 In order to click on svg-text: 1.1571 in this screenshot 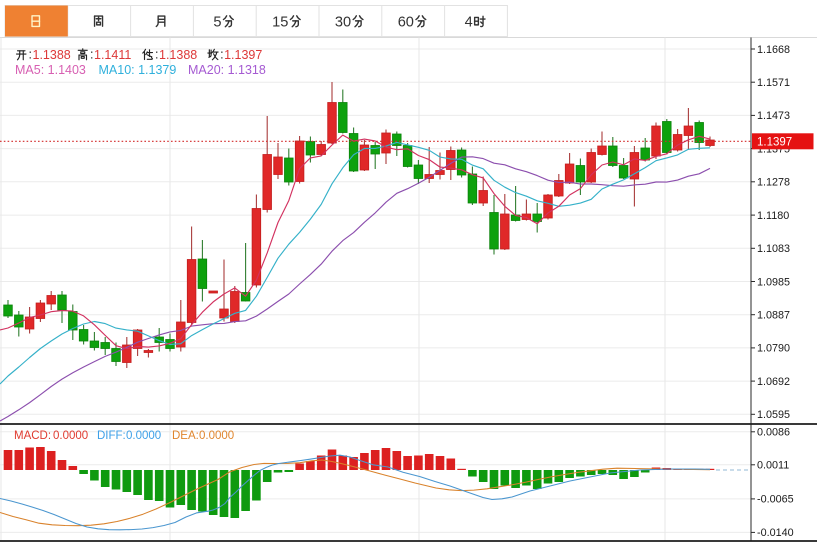, I will do `click(773, 83)`.